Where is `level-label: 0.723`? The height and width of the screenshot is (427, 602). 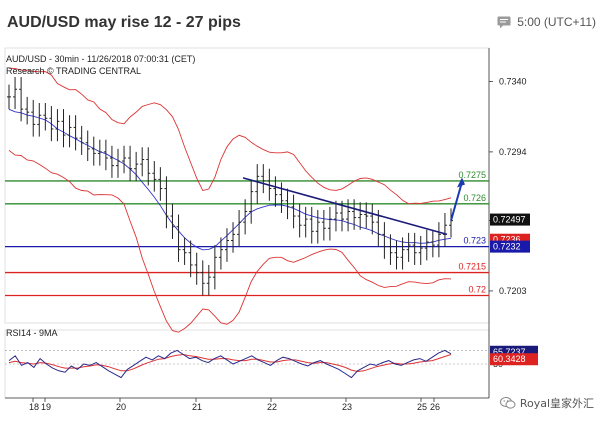
level-label: 0.723 is located at coordinates (474, 241).